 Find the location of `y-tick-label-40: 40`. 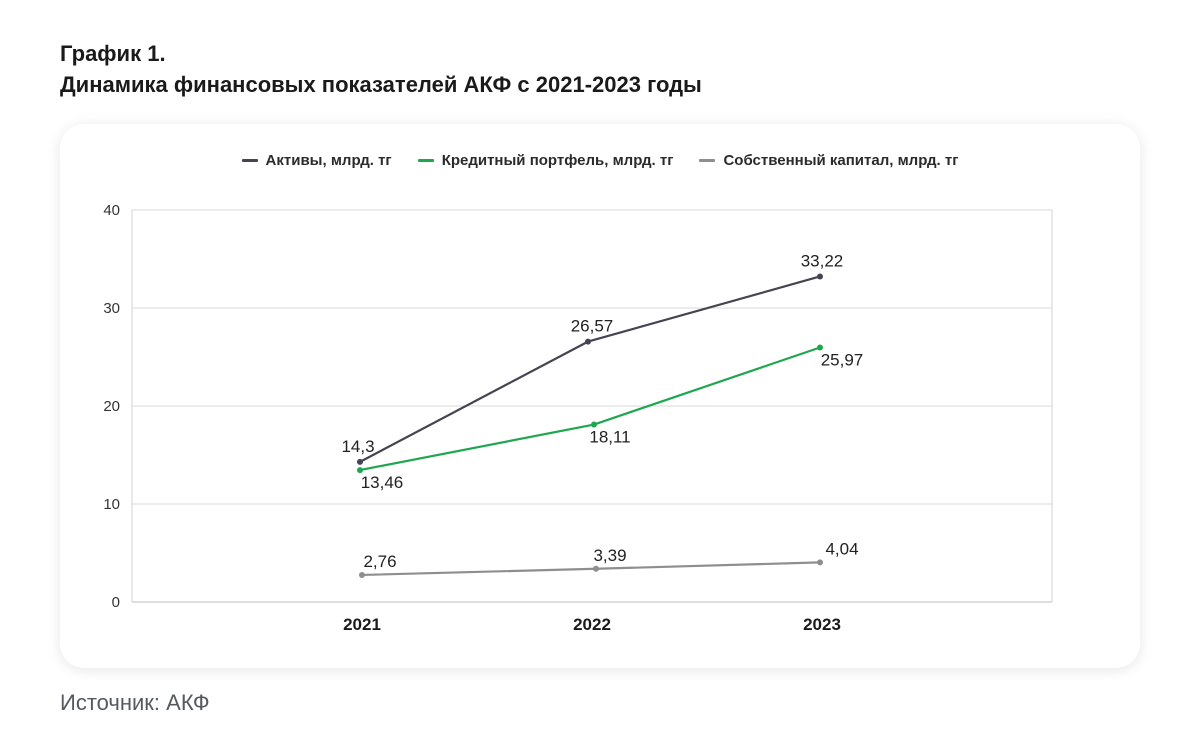

y-tick-label-40: 40 is located at coordinates (111, 210).